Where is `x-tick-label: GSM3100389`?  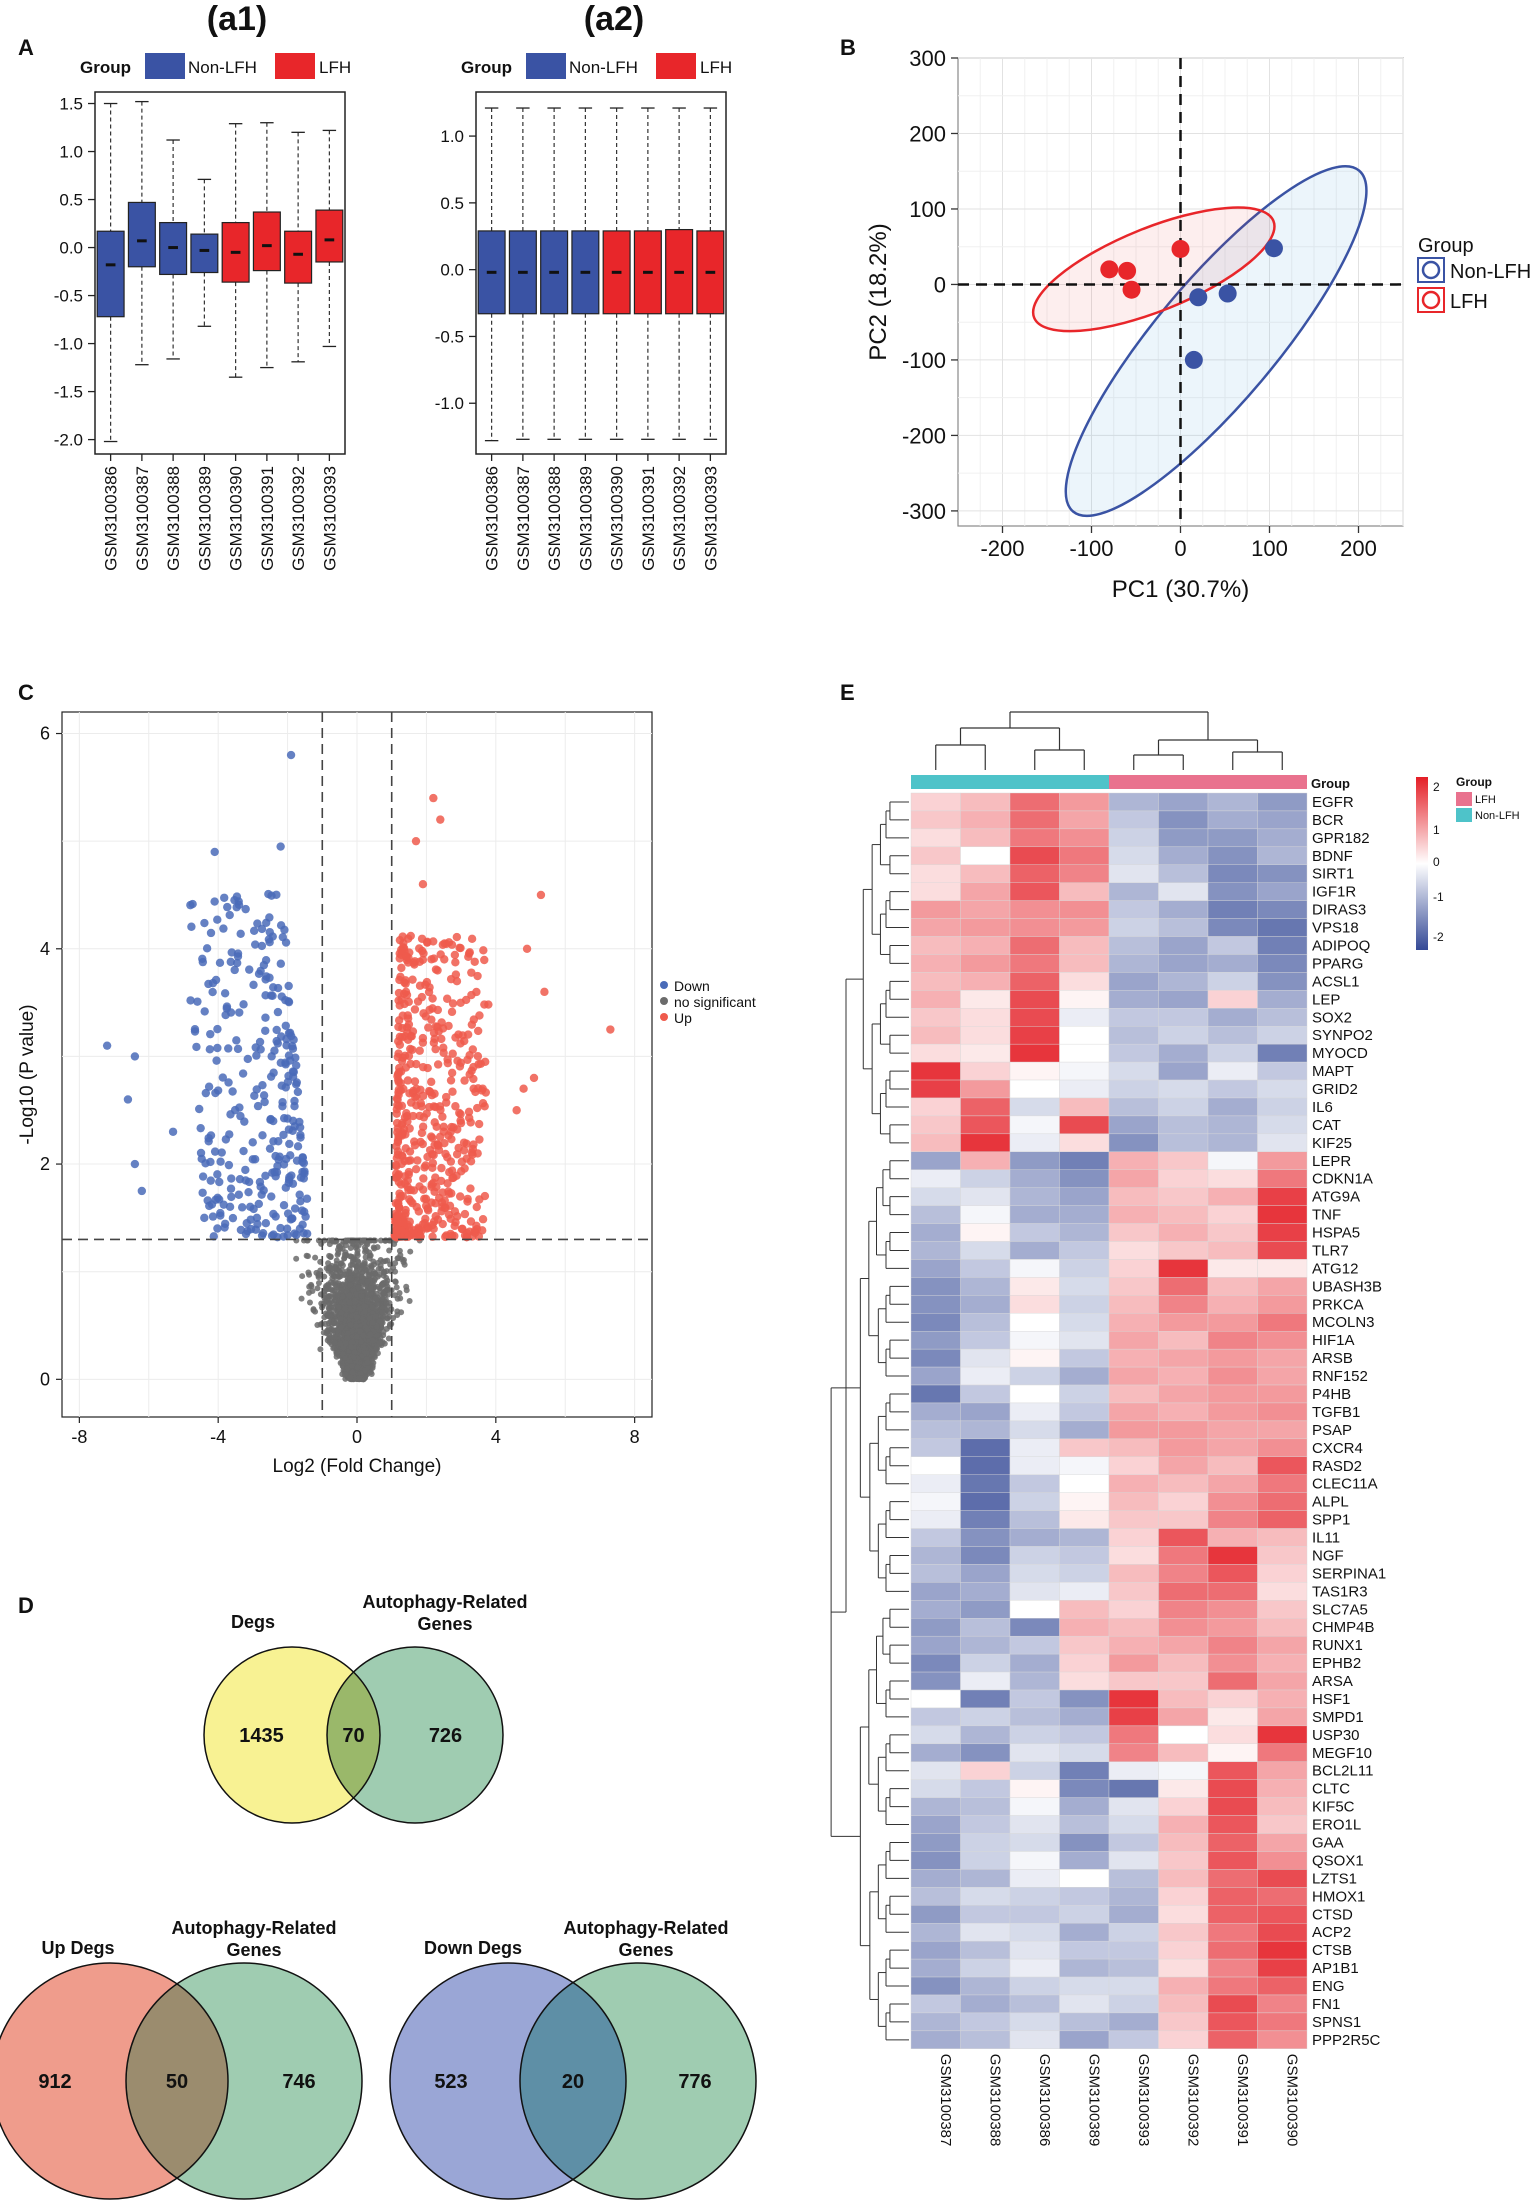
x-tick-label: GSM3100389 is located at coordinates (204, 518).